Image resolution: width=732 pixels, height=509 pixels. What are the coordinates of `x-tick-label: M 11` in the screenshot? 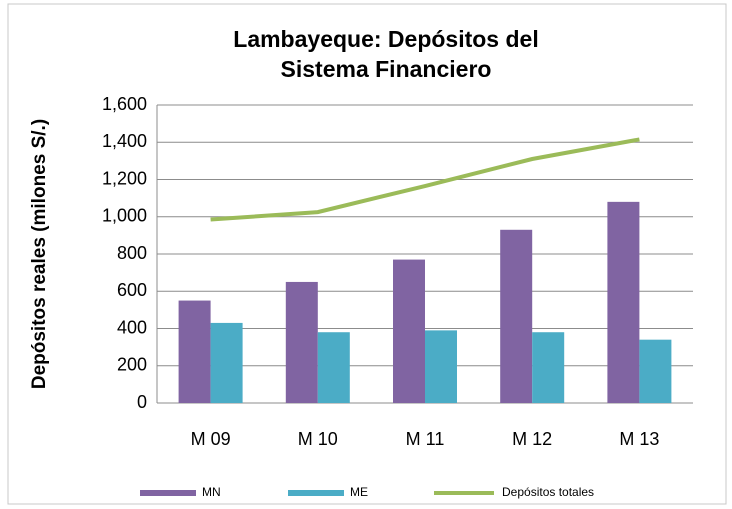 It's located at (425, 439).